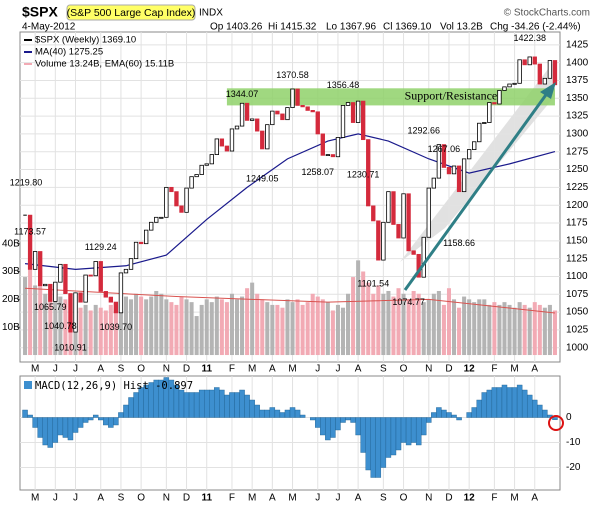 This screenshot has height=508, width=596. I want to click on price-annotation: 1074.77, so click(408, 302).